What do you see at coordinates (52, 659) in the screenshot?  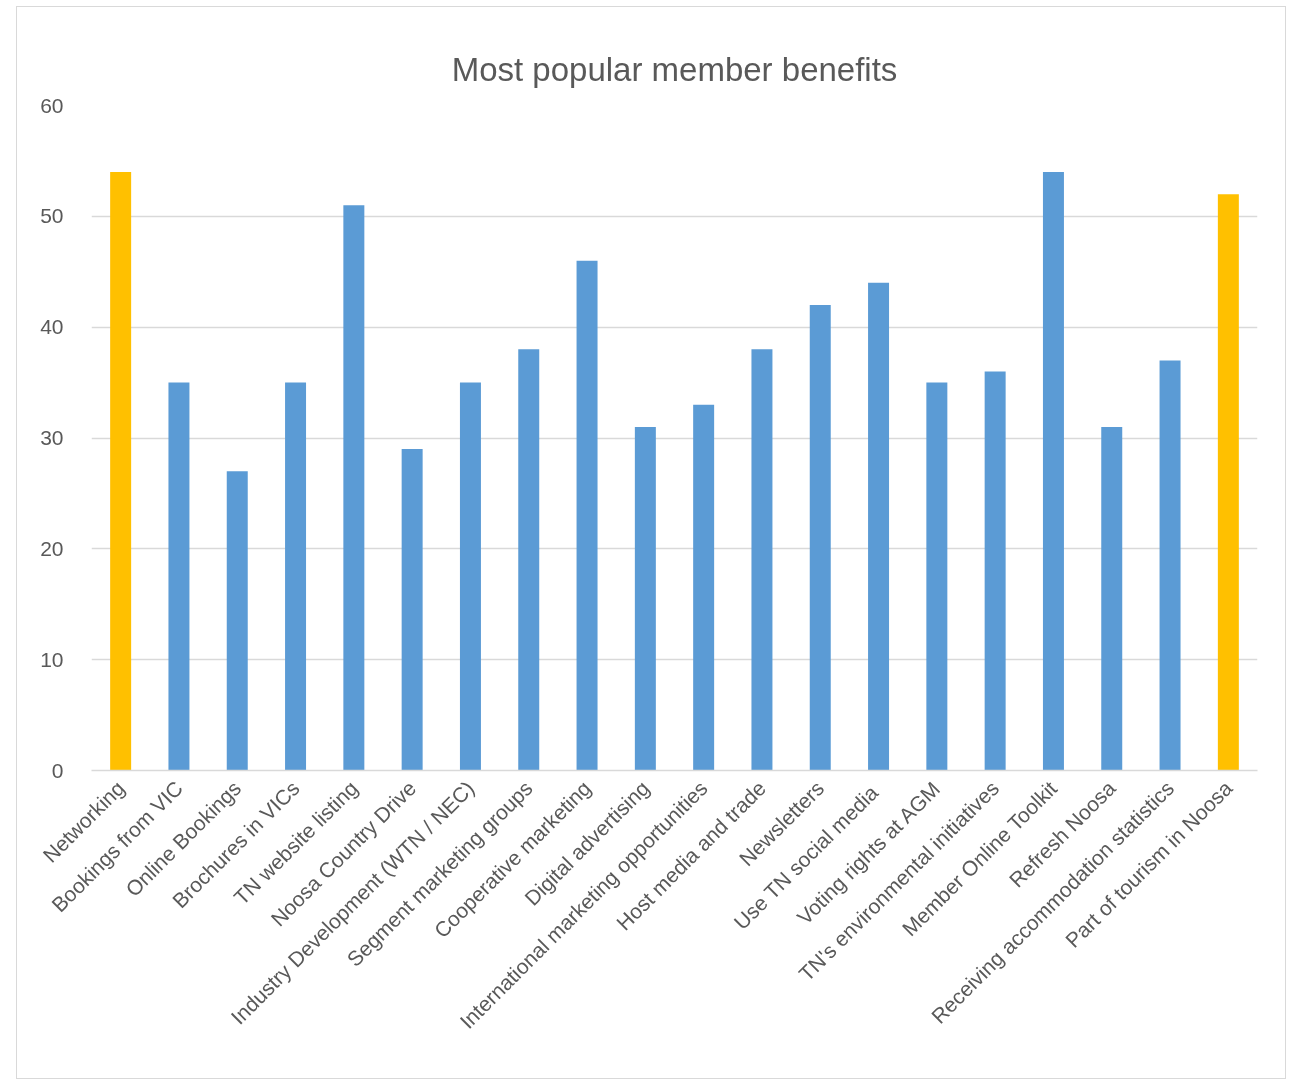 I see `y-tick-label: 10` at bounding box center [52, 659].